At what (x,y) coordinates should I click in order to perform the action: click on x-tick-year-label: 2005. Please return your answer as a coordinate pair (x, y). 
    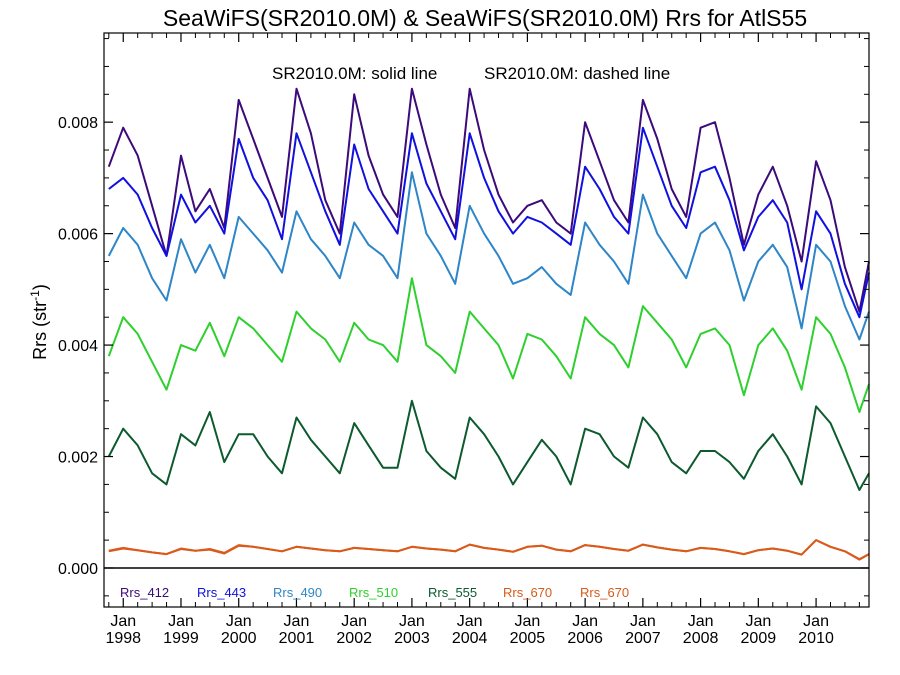
    Looking at the image, I should click on (528, 638).